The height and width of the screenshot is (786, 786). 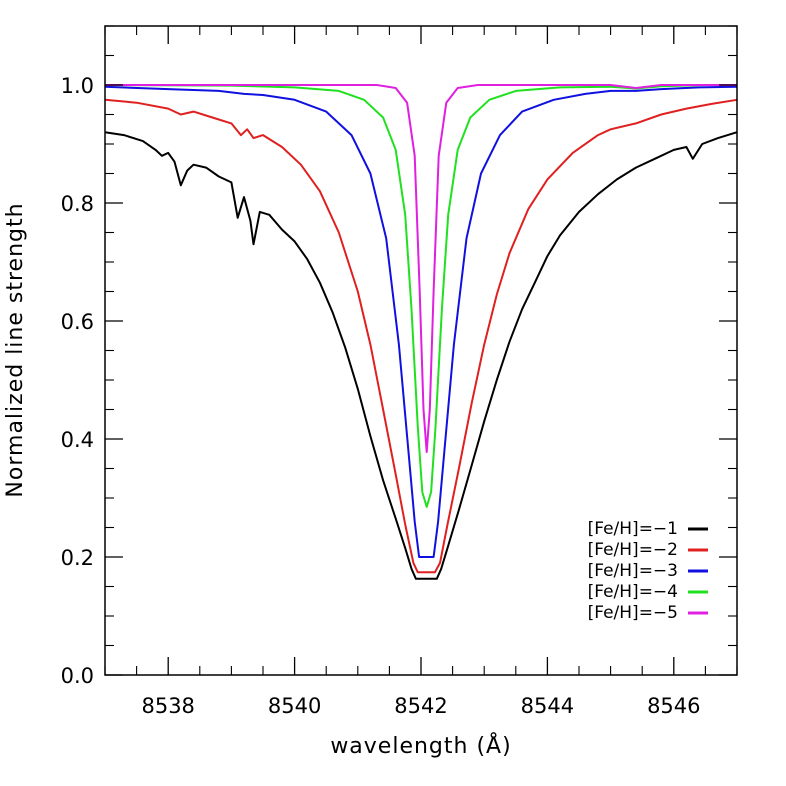 I want to click on x-tick-label: 8544, so click(x=547, y=706).